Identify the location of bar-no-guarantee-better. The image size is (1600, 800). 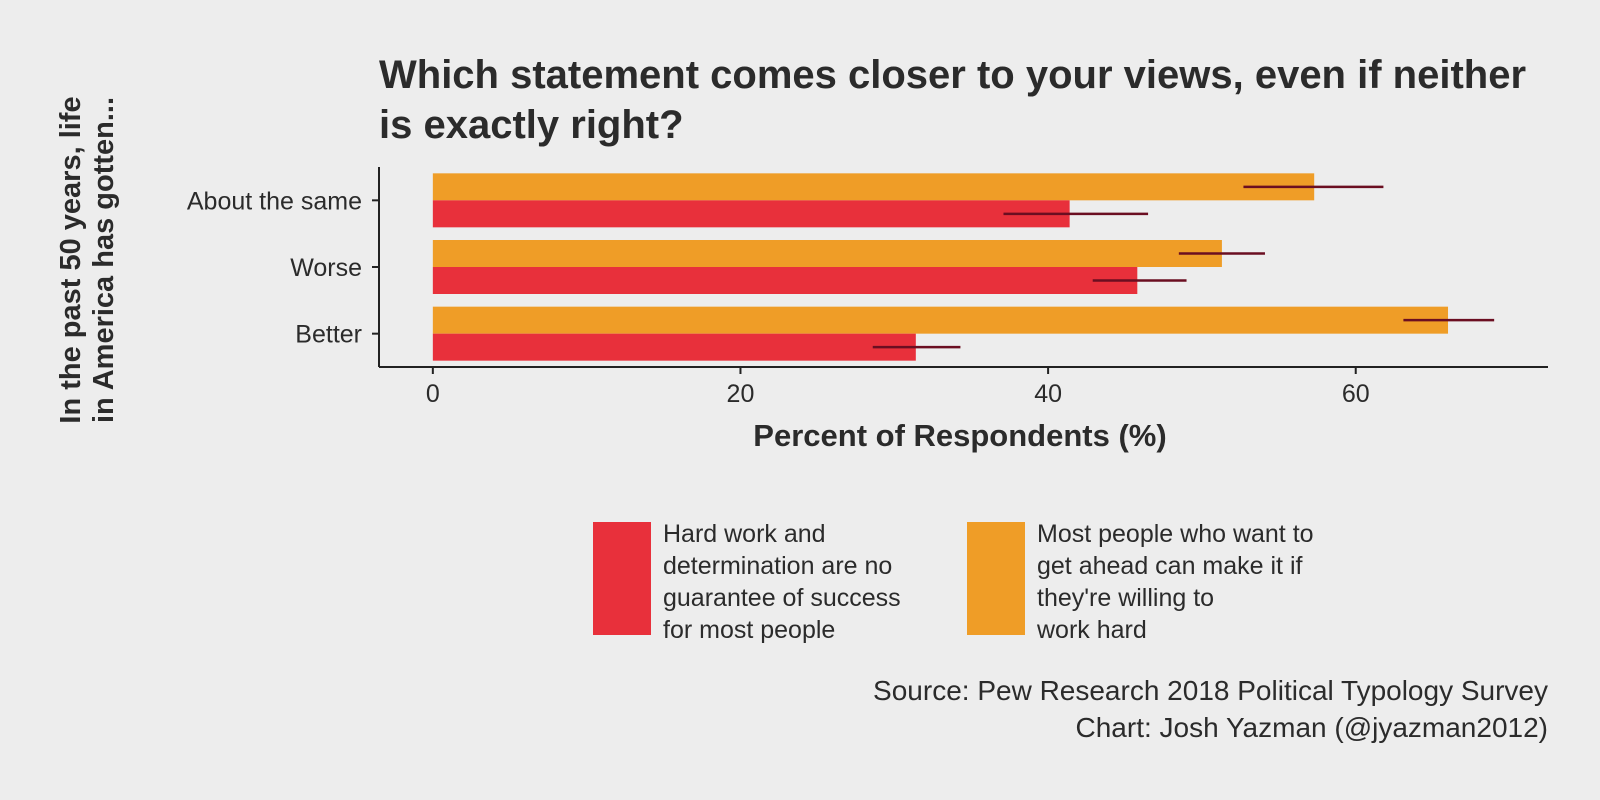
(674, 347).